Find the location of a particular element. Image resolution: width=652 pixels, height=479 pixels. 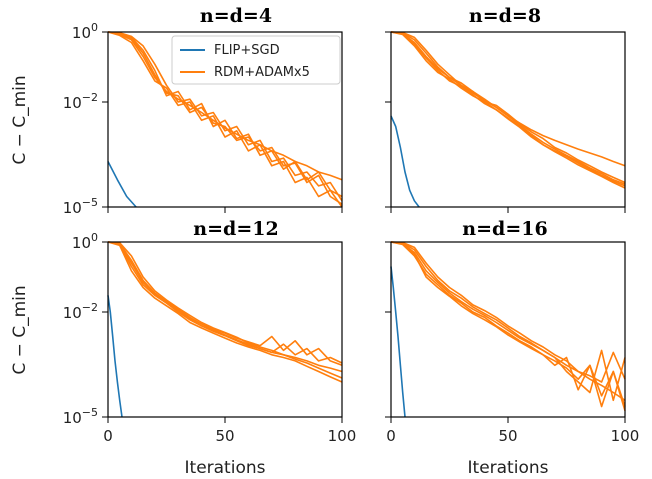

series-group-n4 is located at coordinates (225, 119).